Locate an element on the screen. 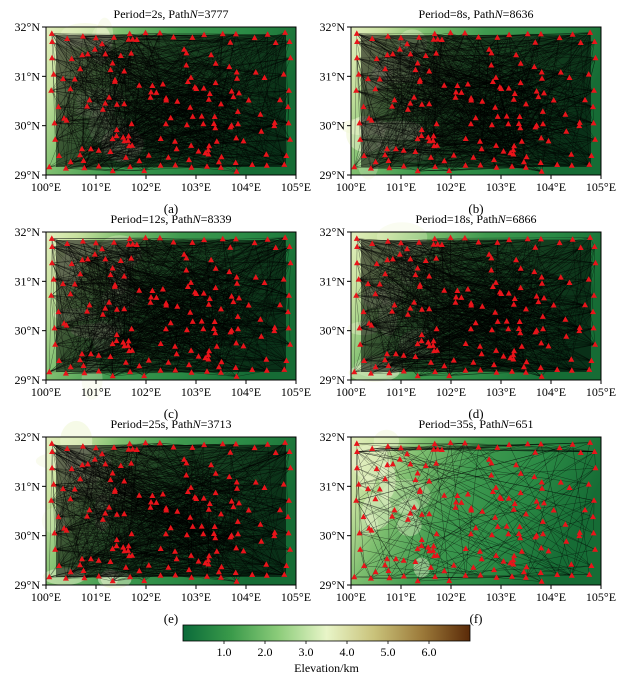 This screenshot has width=640, height=677. y-tick-label: 30°N is located at coordinates (333, 126).